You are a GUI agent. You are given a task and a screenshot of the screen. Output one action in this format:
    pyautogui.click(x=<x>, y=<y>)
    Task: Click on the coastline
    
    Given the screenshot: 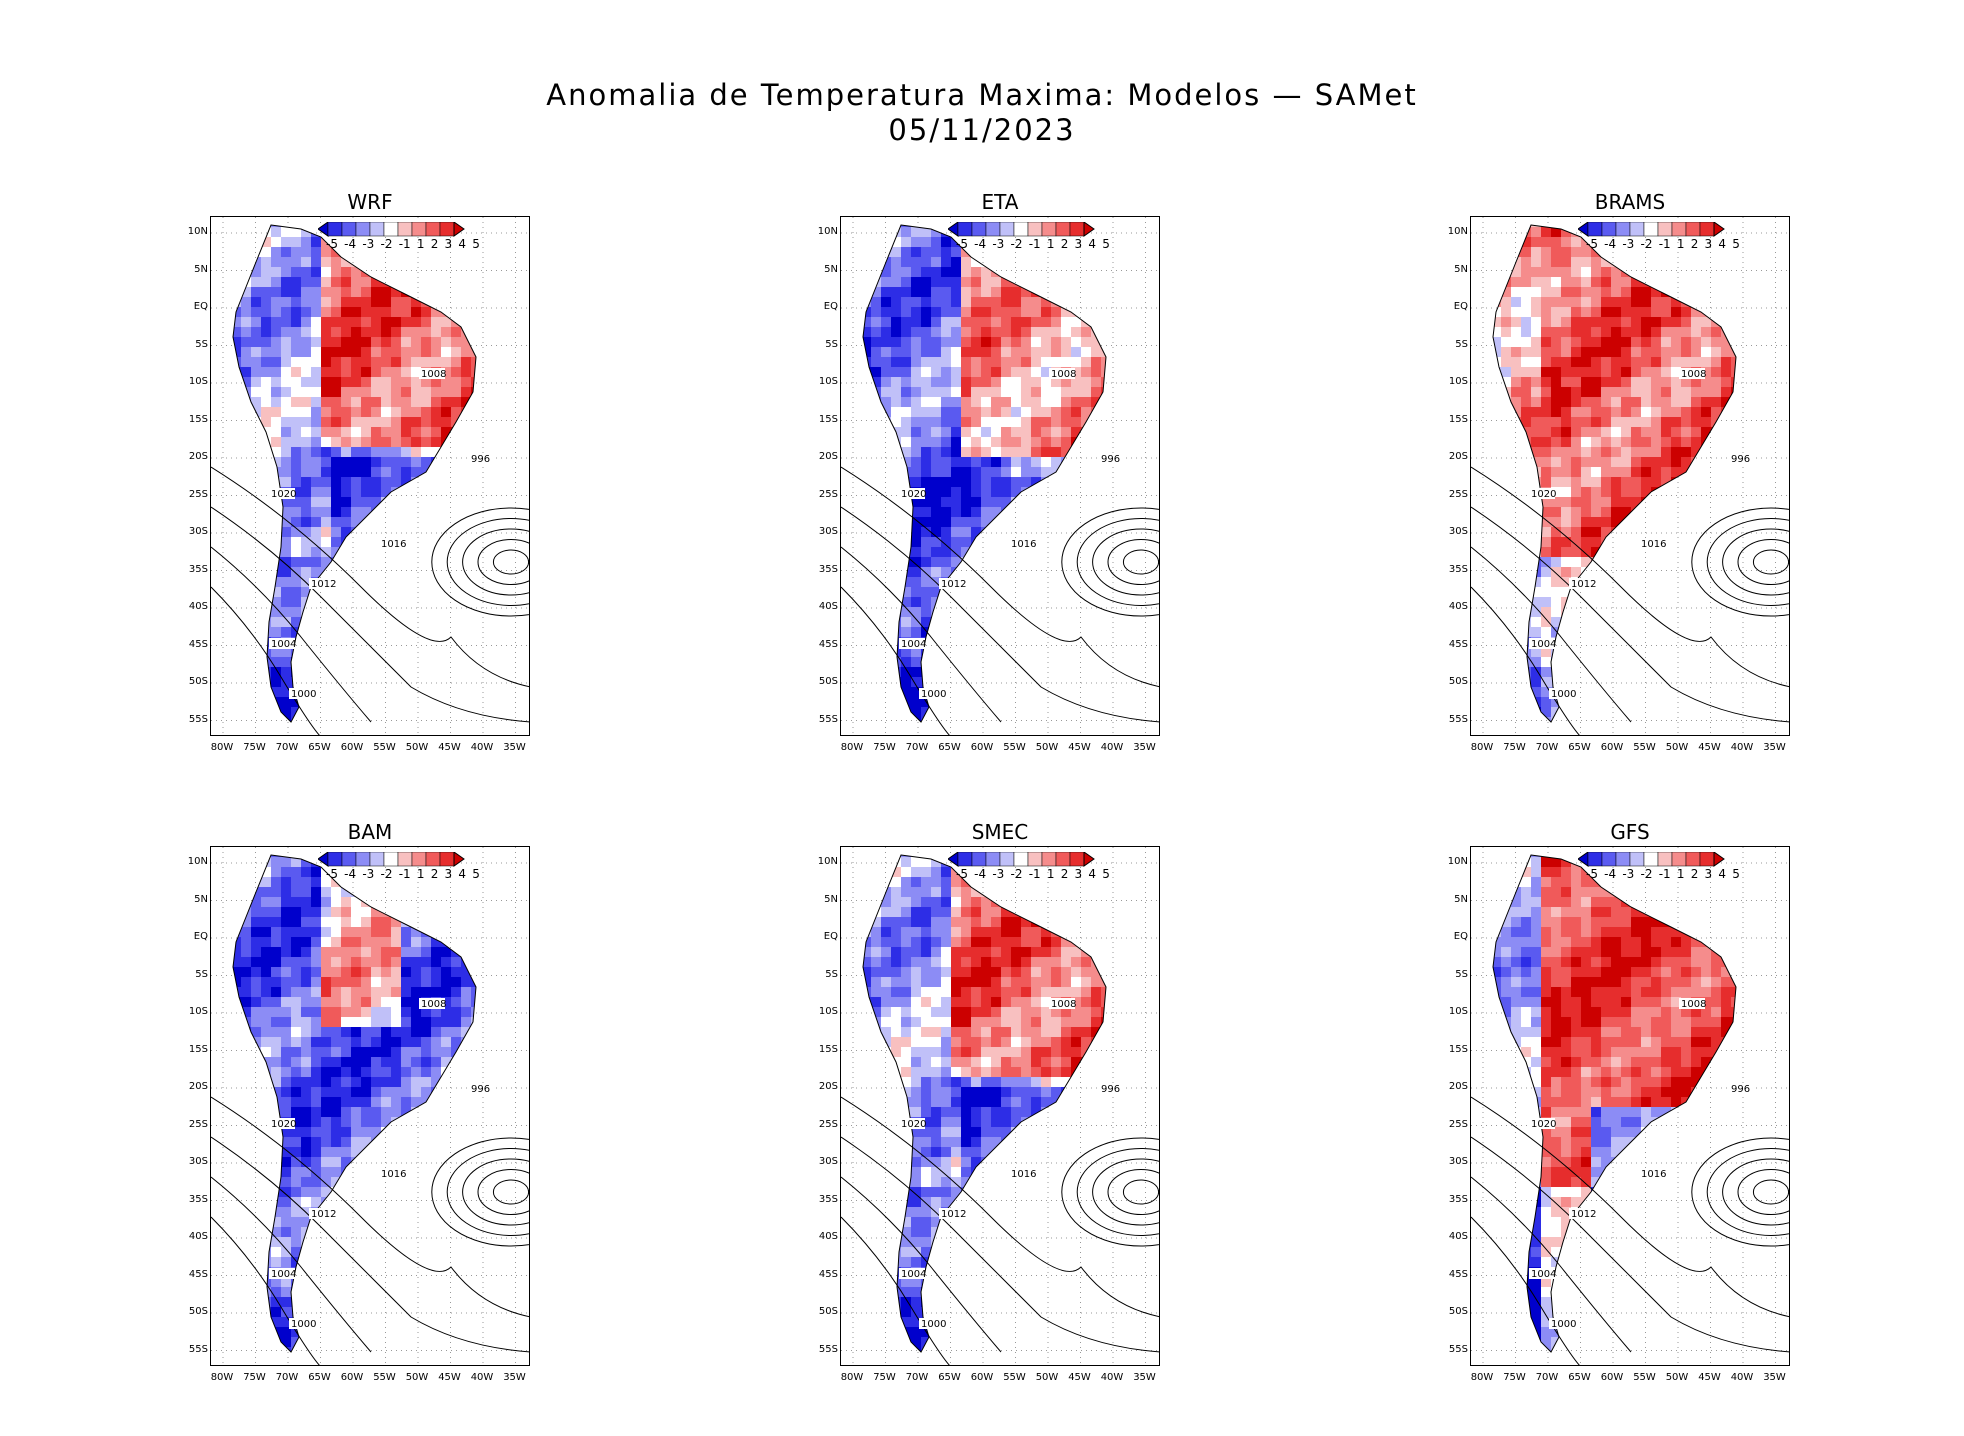 What is the action you would take?
    pyautogui.click(x=354, y=1103)
    